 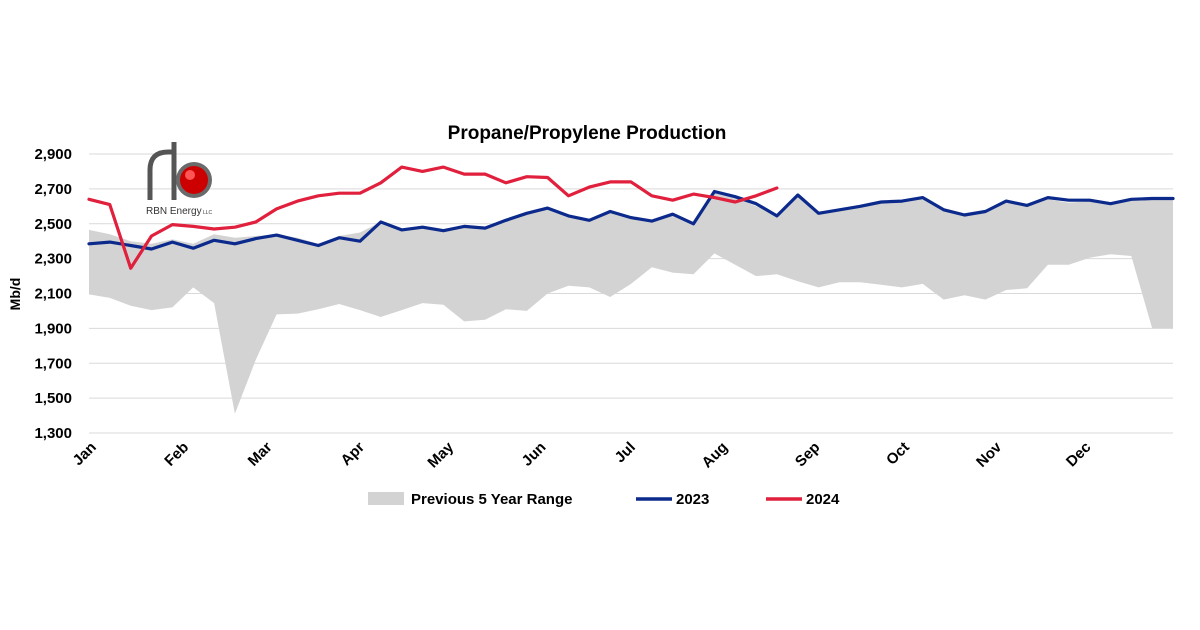 I want to click on y-axis-label: Mb/d, so click(x=15, y=294).